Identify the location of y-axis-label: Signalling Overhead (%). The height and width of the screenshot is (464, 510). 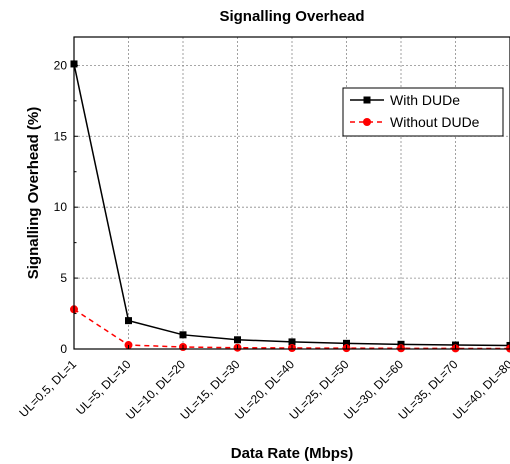
(33, 193).